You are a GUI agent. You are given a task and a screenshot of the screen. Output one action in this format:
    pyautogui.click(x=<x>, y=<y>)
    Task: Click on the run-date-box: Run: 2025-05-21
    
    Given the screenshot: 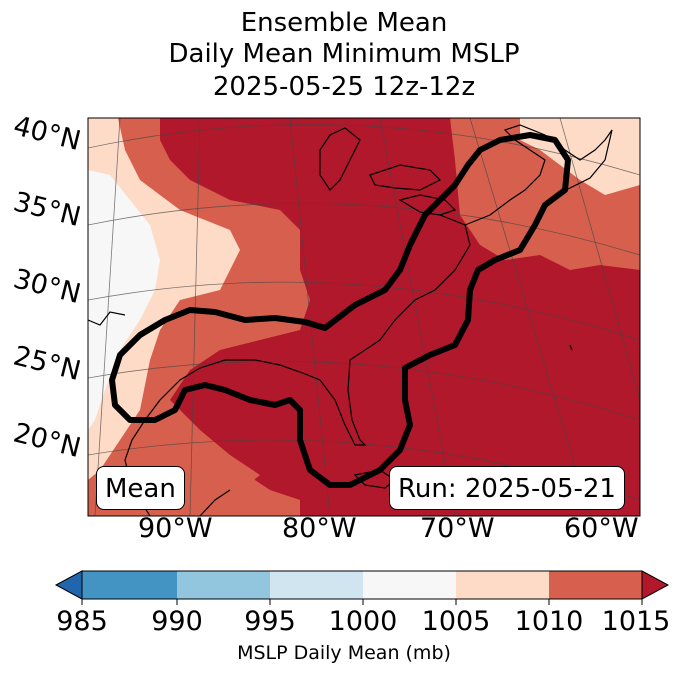 What is the action you would take?
    pyautogui.click(x=507, y=488)
    